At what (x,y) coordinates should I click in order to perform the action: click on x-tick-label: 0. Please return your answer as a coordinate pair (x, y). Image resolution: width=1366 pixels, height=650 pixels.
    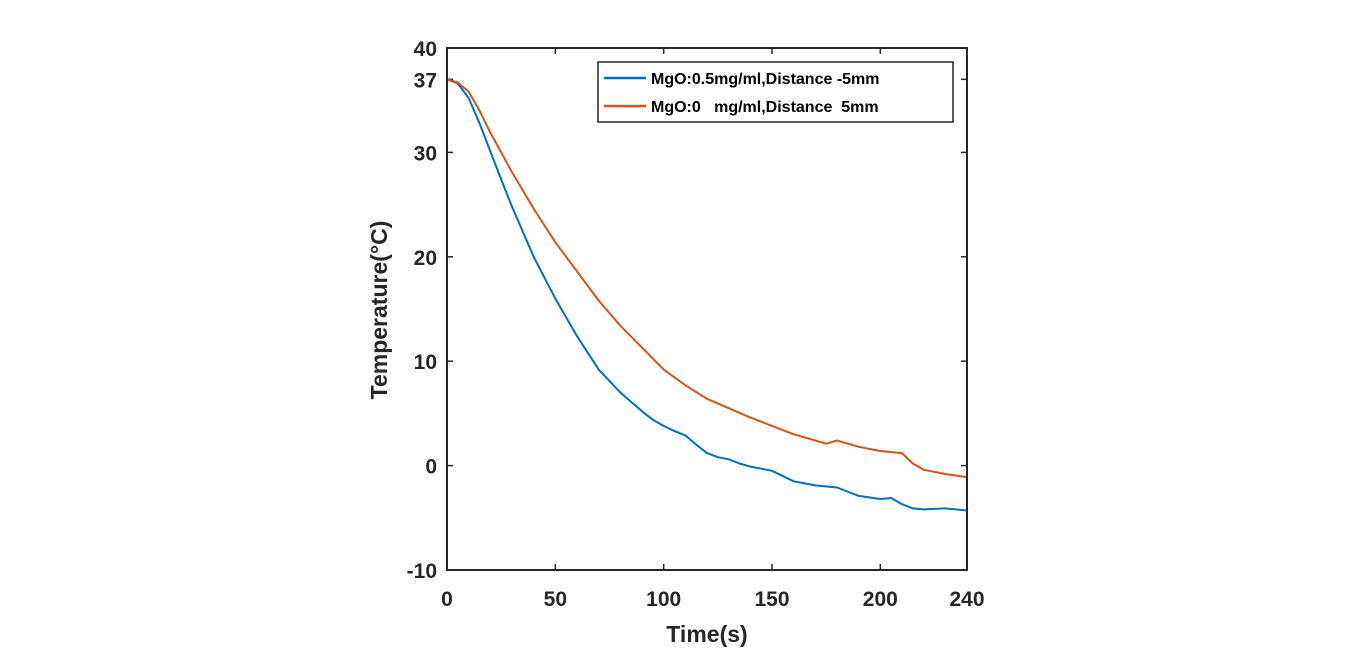
    Looking at the image, I should click on (447, 599).